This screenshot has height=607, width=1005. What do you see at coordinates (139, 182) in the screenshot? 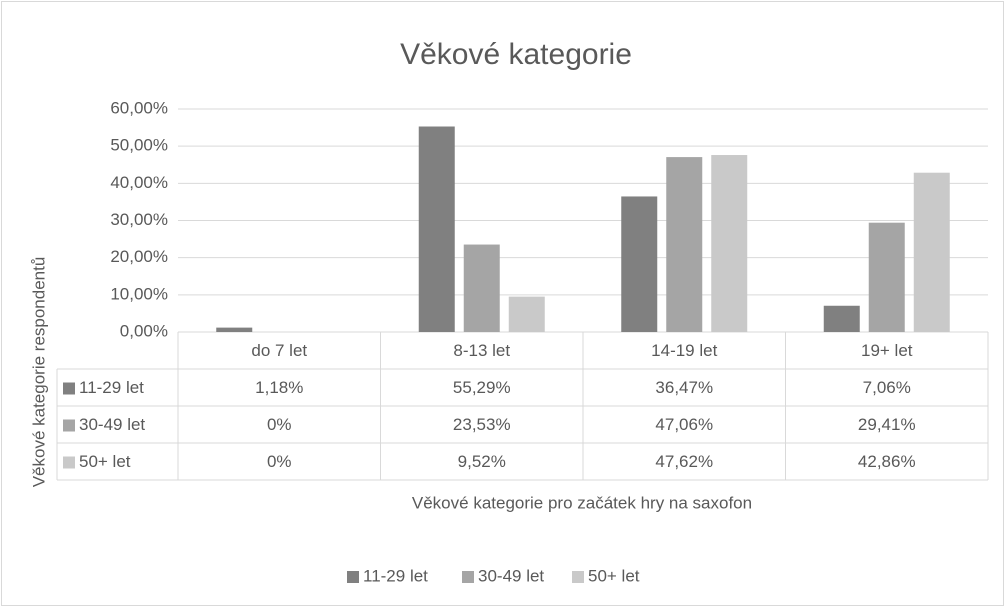
I see `y-tick-label: 40,00%` at bounding box center [139, 182].